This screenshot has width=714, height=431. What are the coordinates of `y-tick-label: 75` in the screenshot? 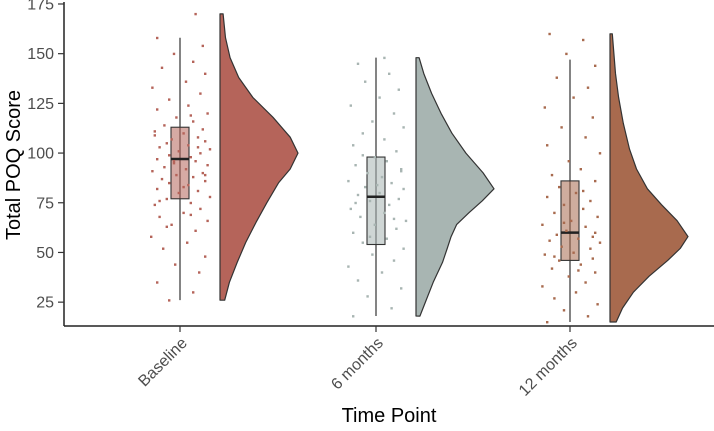 It's located at (45, 203).